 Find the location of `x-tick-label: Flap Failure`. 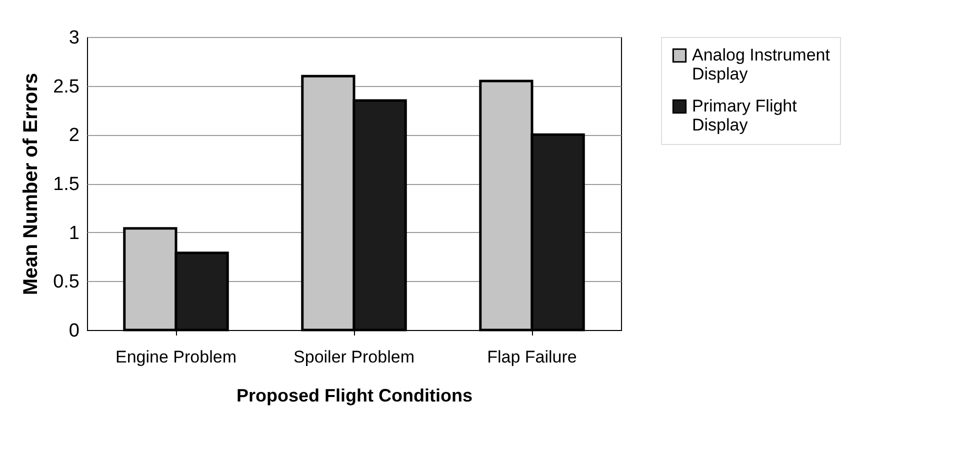

x-tick-label: Flap Failure is located at coordinates (532, 357).